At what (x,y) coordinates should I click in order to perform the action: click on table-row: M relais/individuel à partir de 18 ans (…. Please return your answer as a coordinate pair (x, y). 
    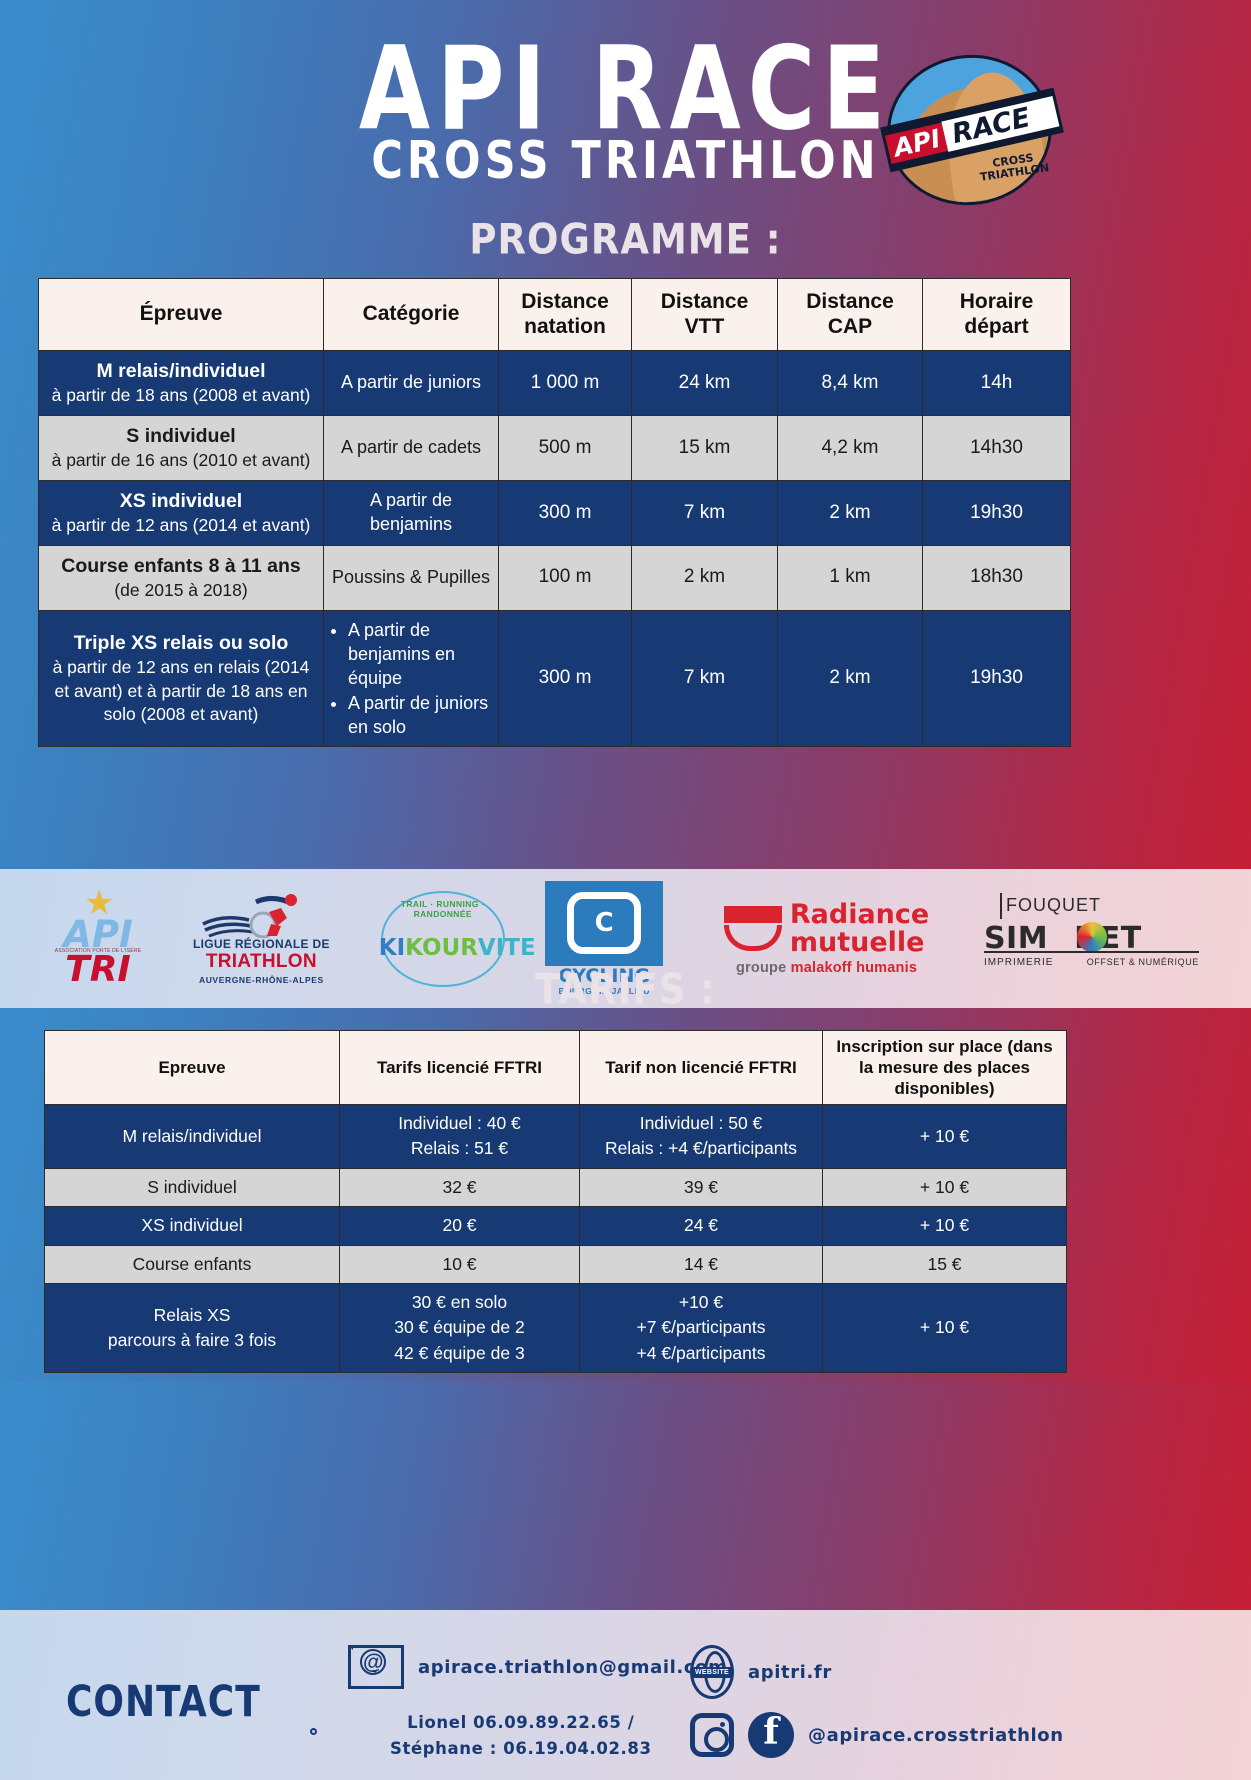
    Looking at the image, I should click on (554, 383).